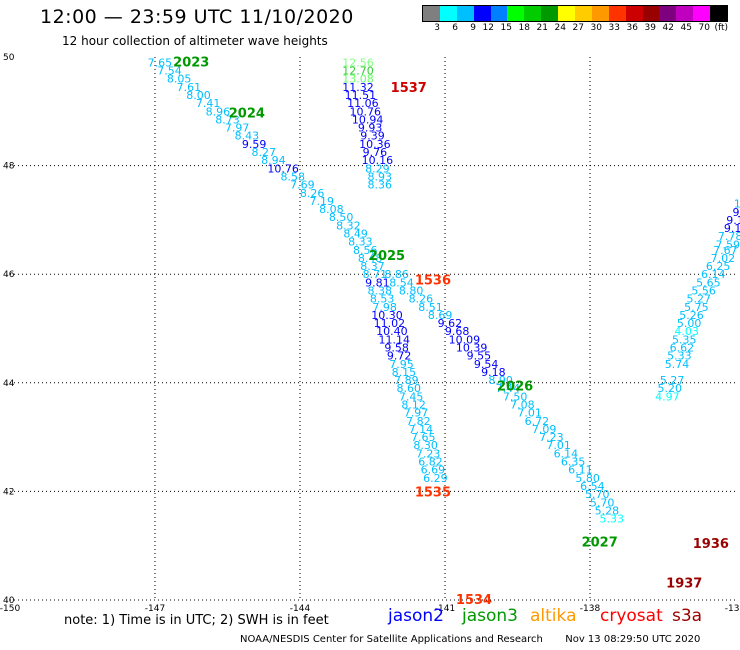 The height and width of the screenshot is (650, 740). Describe the element at coordinates (372, 266) in the screenshot. I see `wave-height-value: 8.37` at that location.